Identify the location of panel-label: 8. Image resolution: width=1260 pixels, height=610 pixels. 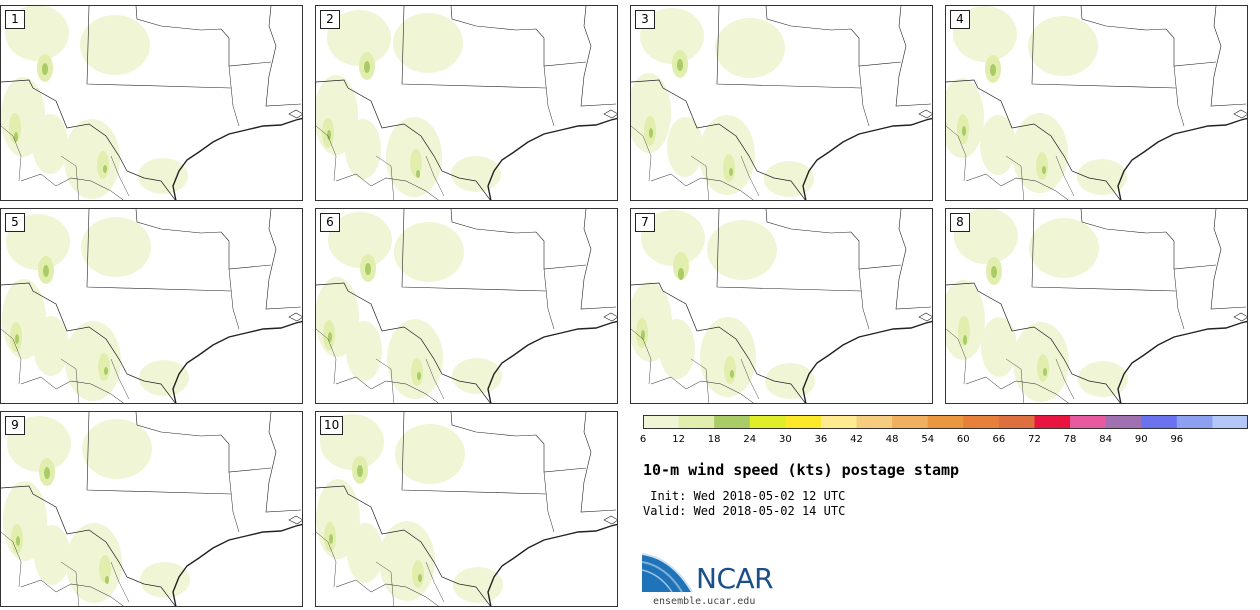
(960, 222).